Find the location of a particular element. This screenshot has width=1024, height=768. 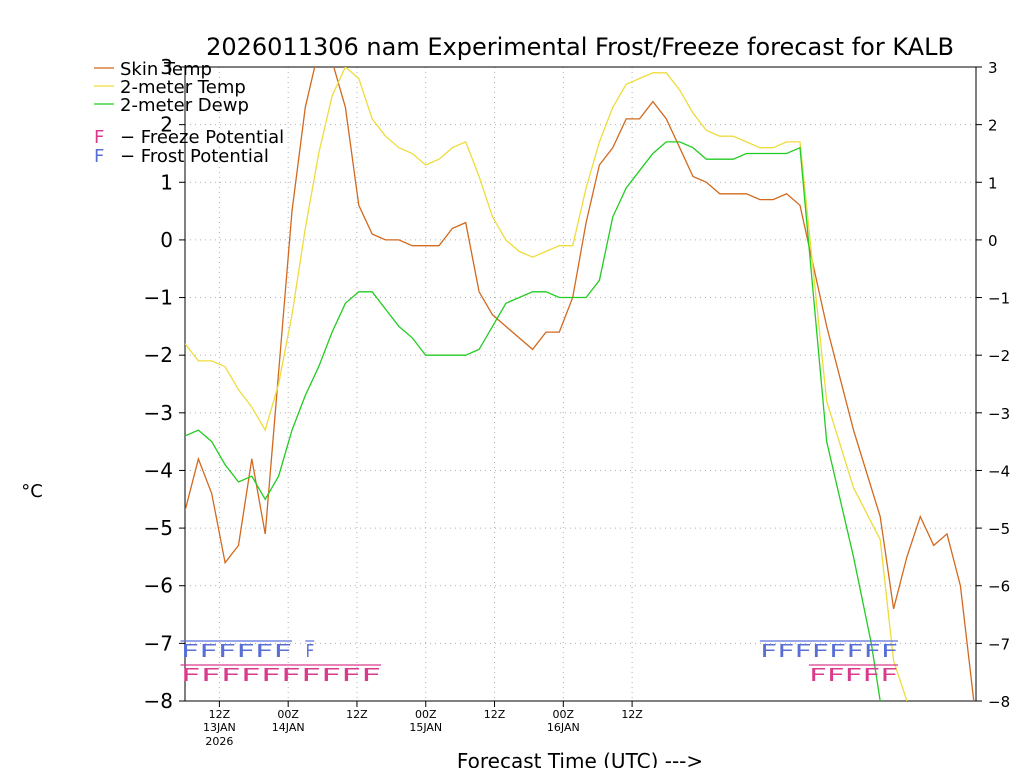

y-right-tick-label: 0 is located at coordinates (993, 241).